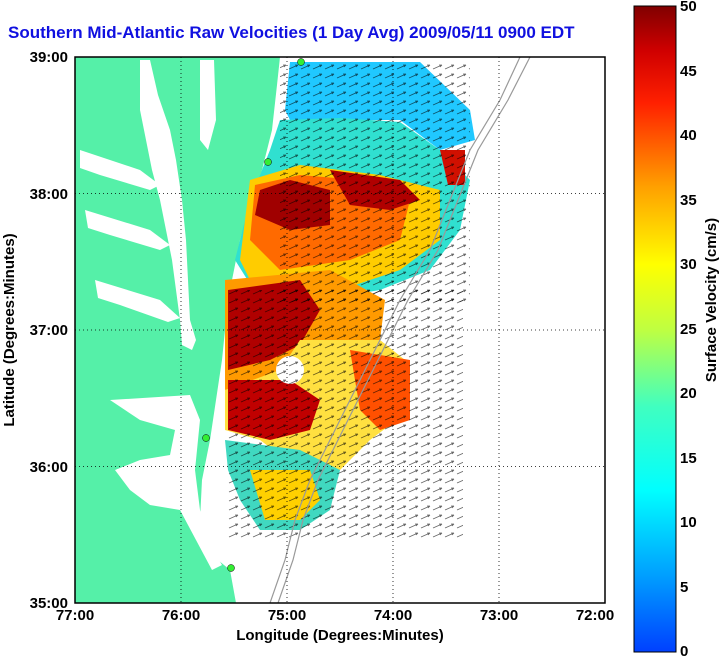  Describe the element at coordinates (688, 264) in the screenshot. I see `colorbar-tick: 30` at that location.